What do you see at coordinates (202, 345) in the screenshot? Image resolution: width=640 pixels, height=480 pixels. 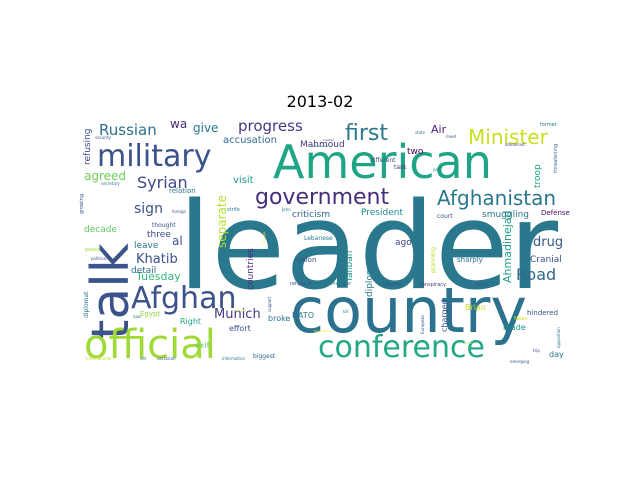 I see `word-exit: exit` at bounding box center [202, 345].